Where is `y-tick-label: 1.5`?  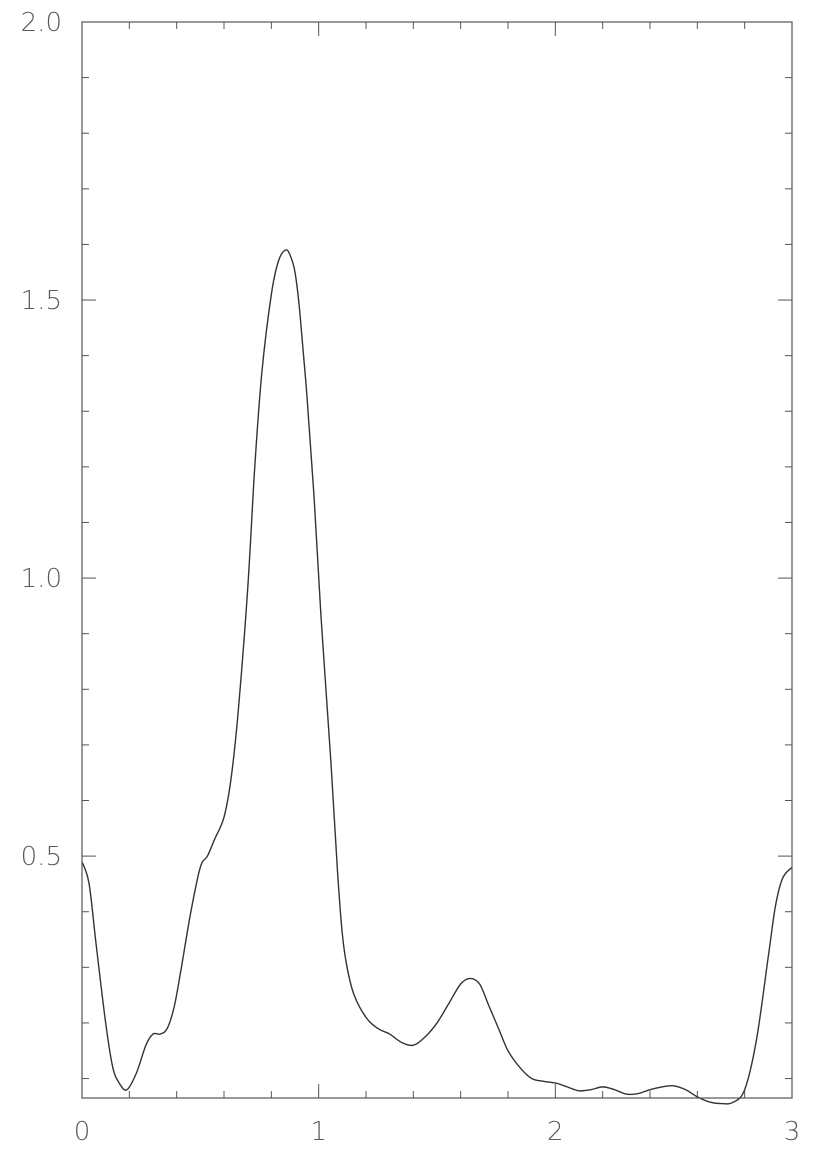
y-tick-label: 1.5 is located at coordinates (41, 301).